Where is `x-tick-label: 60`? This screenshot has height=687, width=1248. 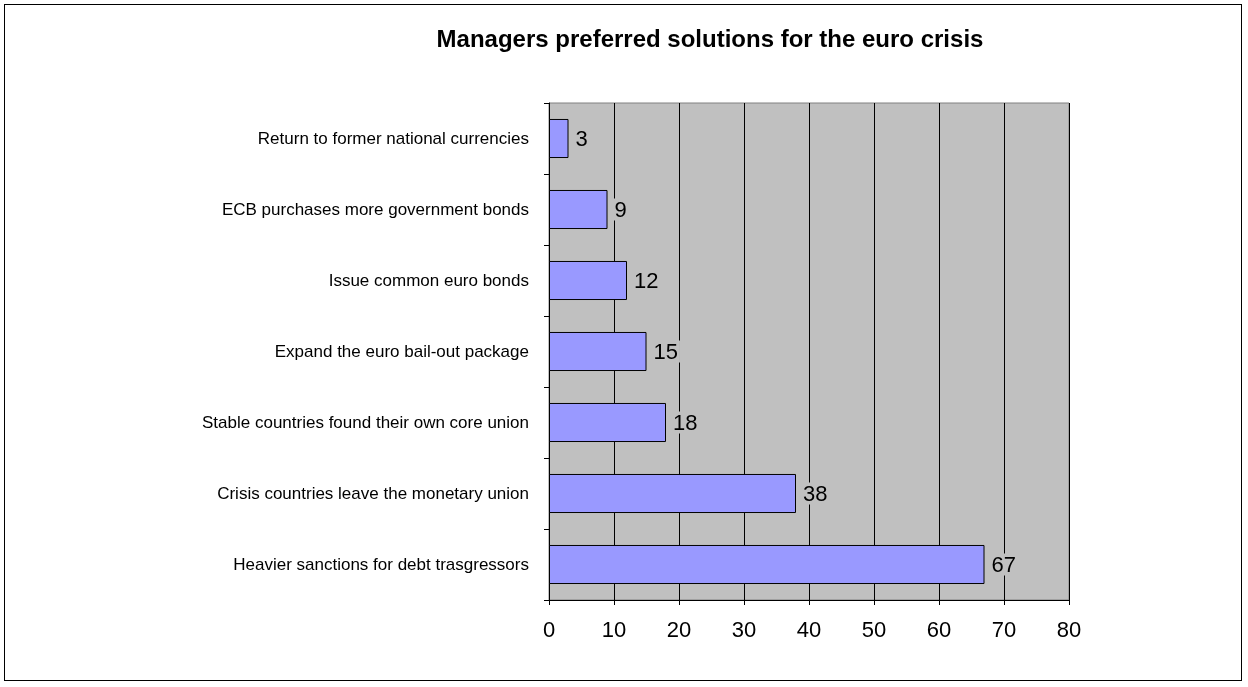 x-tick-label: 60 is located at coordinates (939, 629).